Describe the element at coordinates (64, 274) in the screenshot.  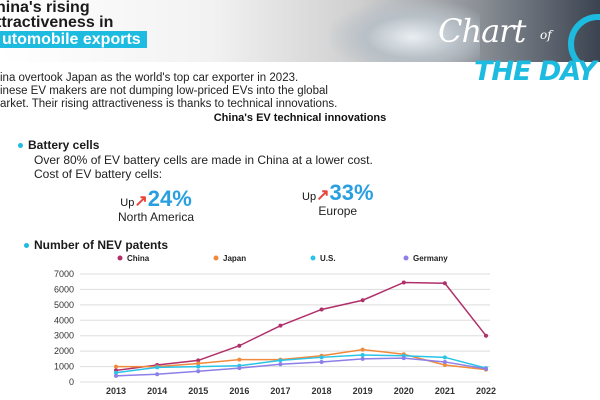
I see `y-tick-label: 7000` at that location.